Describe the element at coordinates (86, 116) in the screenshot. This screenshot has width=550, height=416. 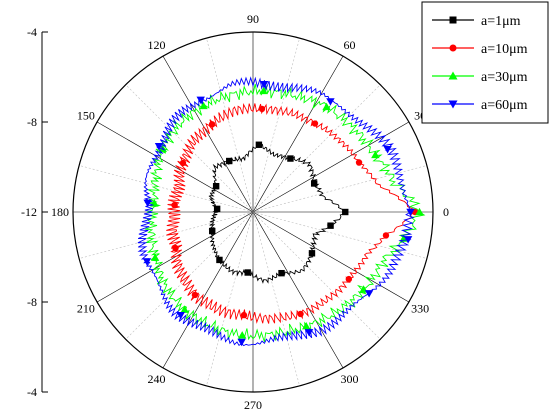
I see `angle-tick-label: 150` at that location.